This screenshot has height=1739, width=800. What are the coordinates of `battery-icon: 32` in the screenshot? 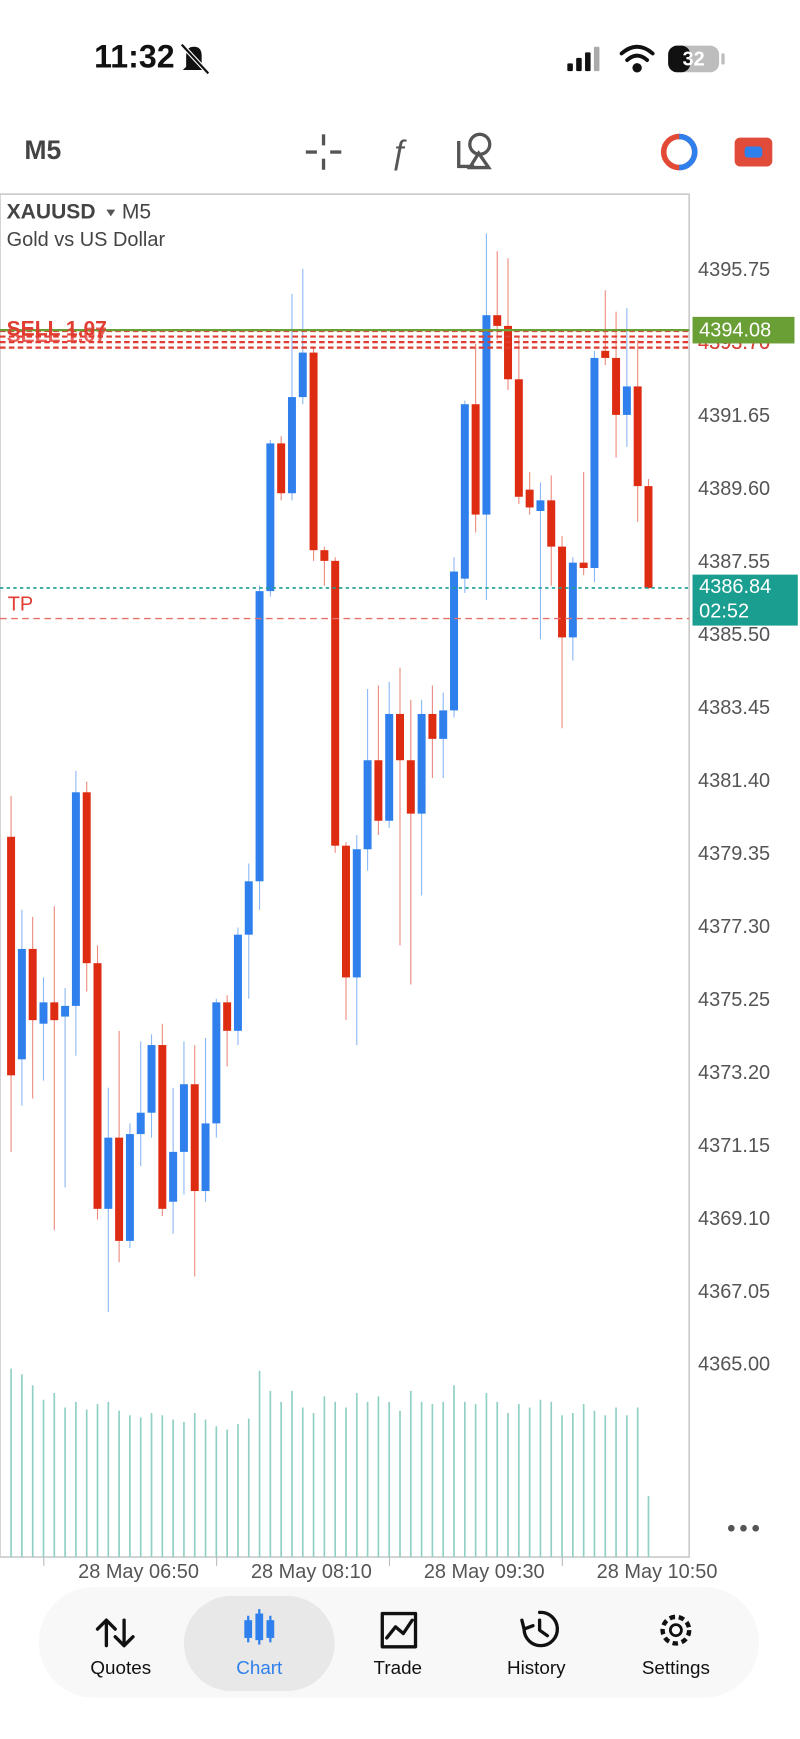 It's located at (696, 59).